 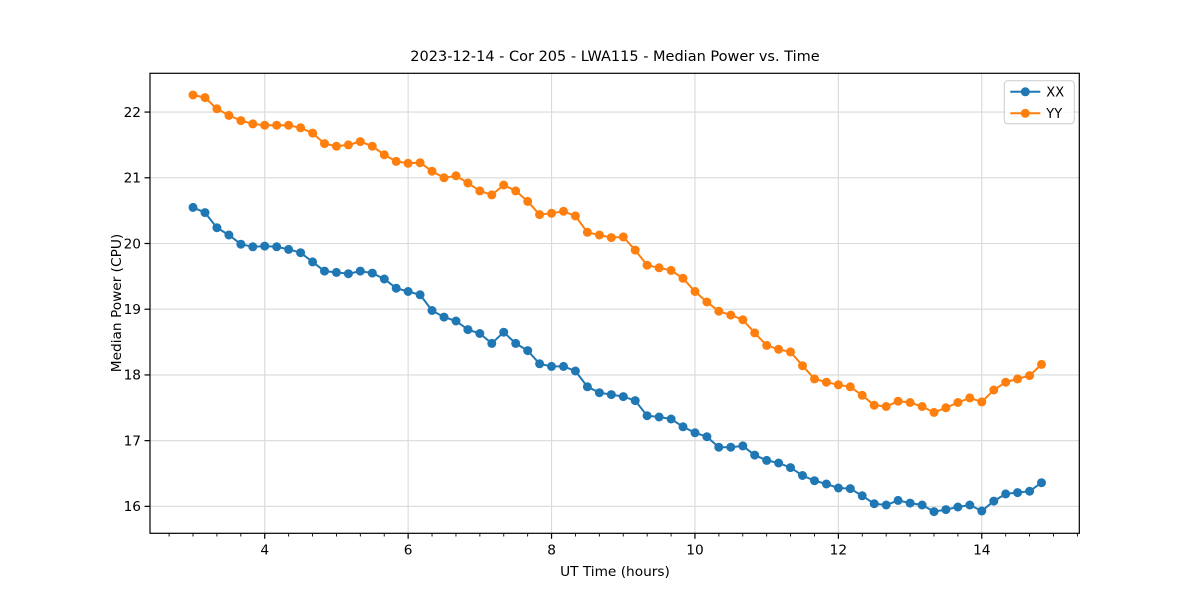 I want to click on y-axis-ticks, so click(x=147, y=309).